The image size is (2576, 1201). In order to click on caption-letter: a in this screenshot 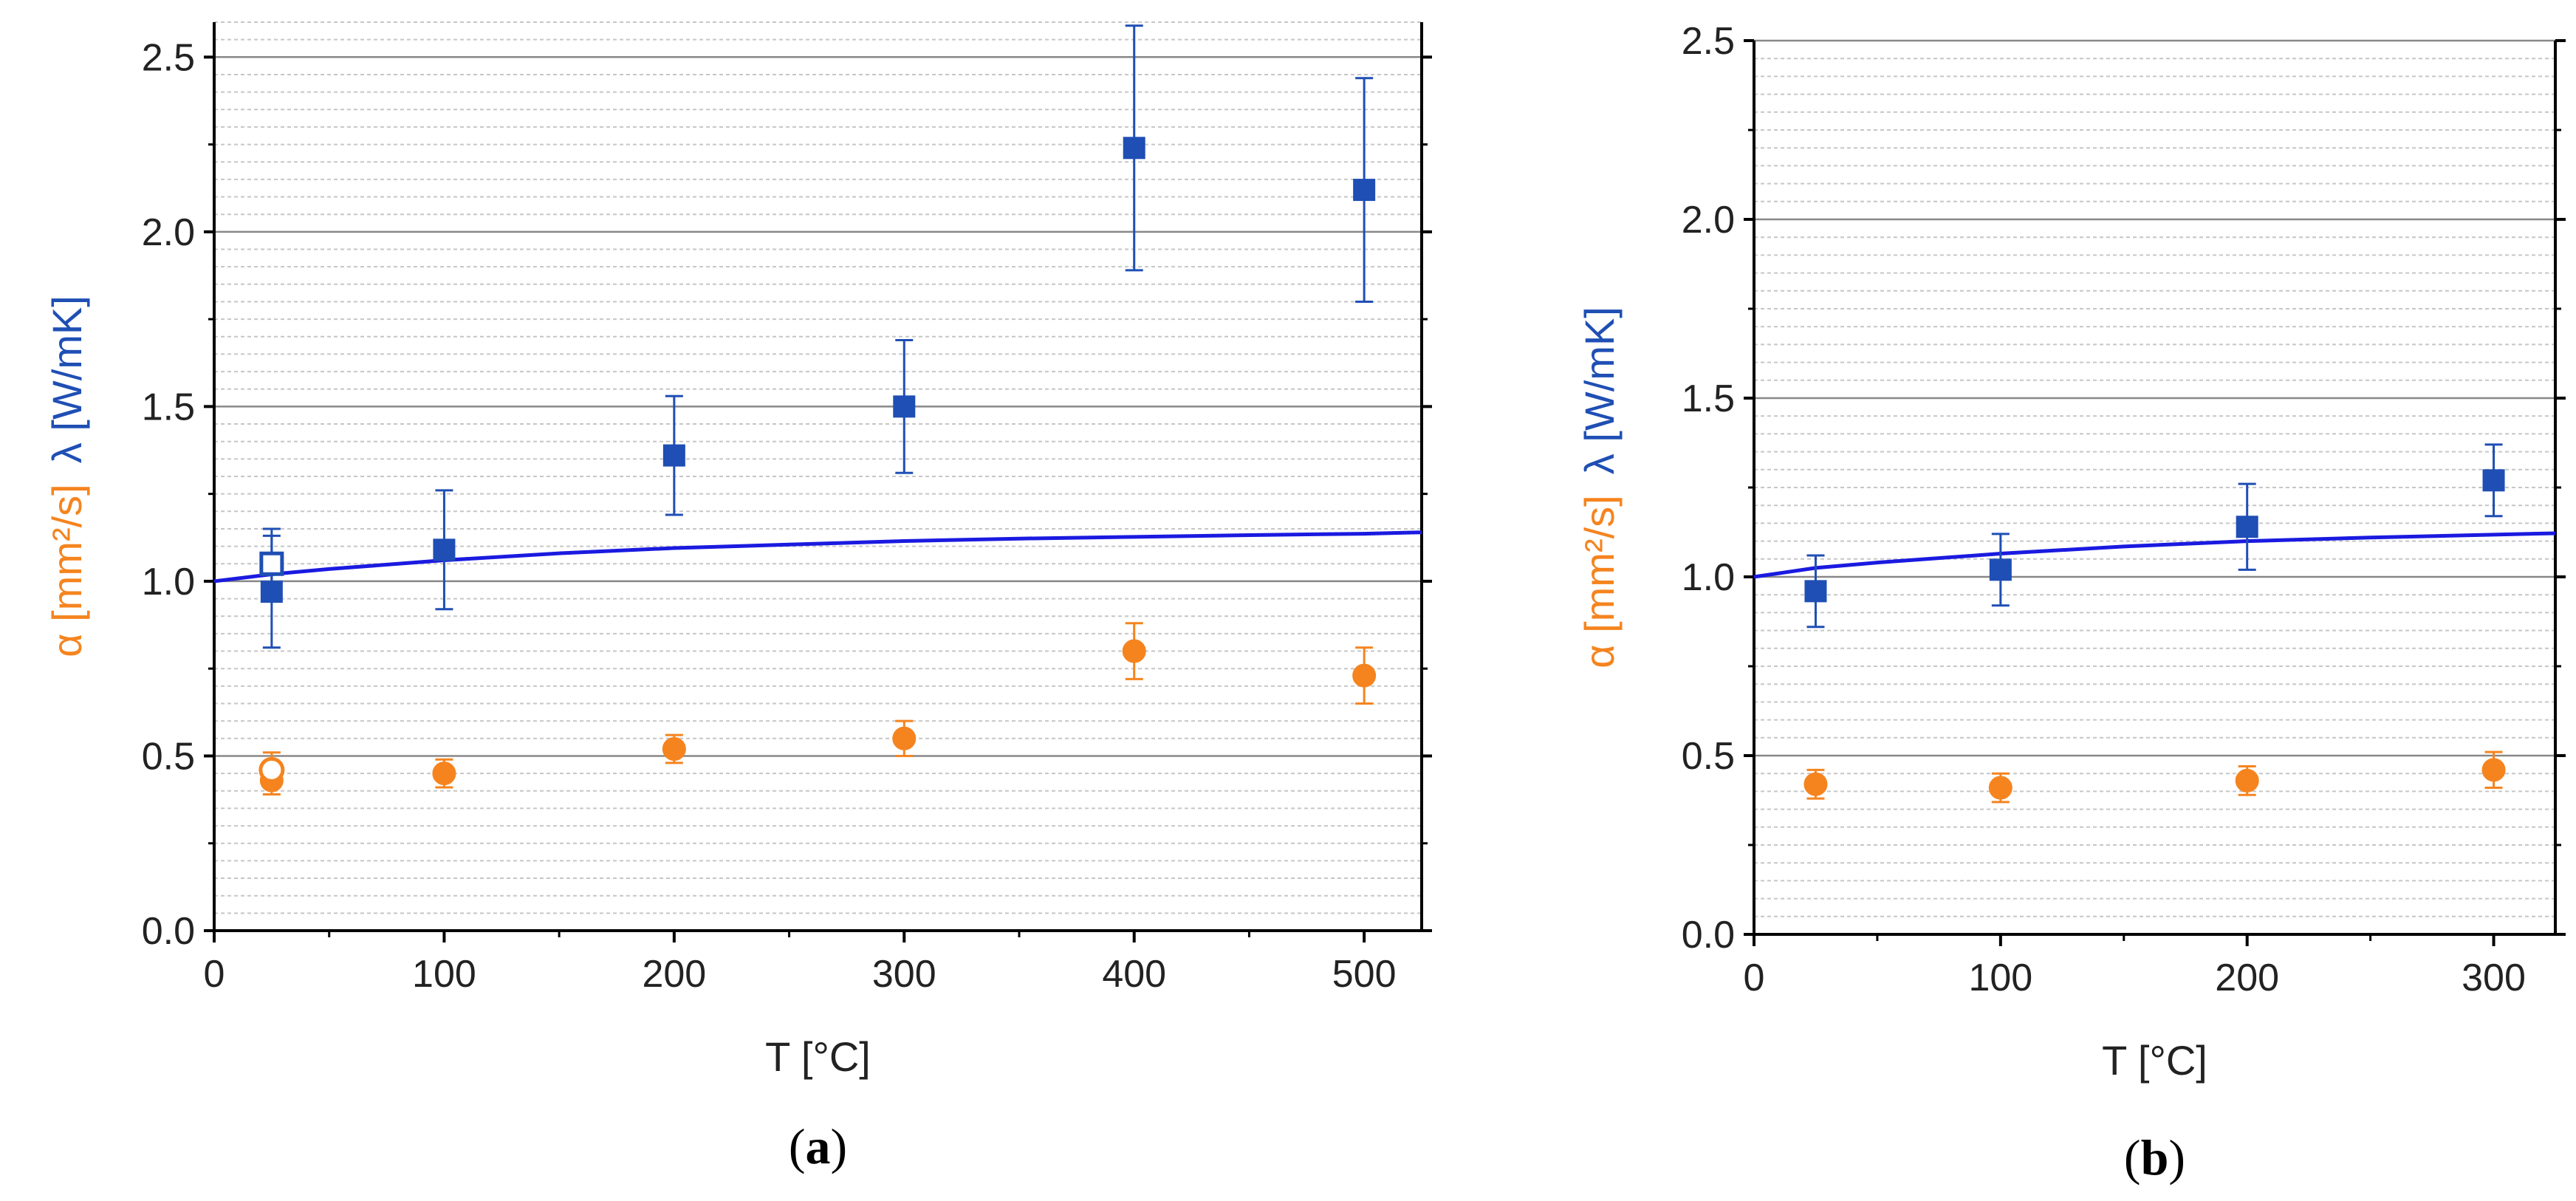, I will do `click(818, 1146)`.